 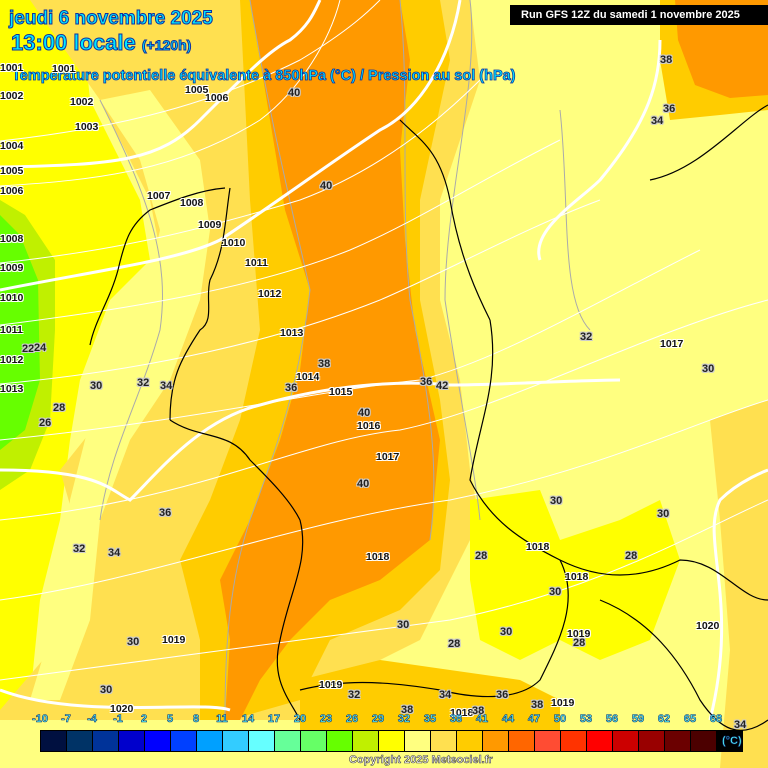 What do you see at coordinates (639, 15) in the screenshot?
I see `run-info-box: Run GFS 12Z du samedi 1 novembre 2025` at bounding box center [639, 15].